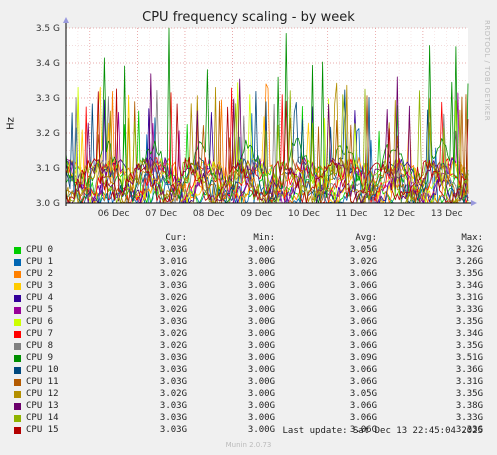 The width and height of the screenshot is (497, 455). Describe the element at coordinates (42, 406) in the screenshot. I see `legend-series-name: CPU 13` at that location.